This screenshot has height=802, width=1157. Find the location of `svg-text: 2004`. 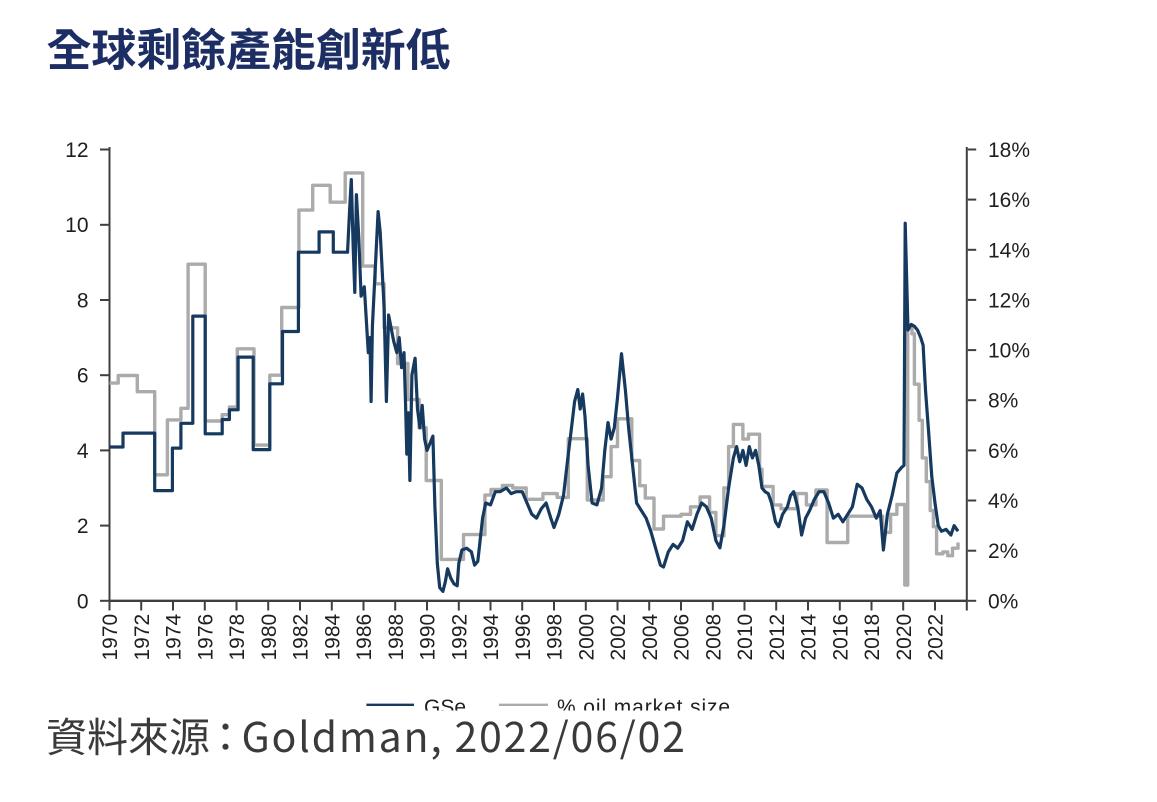

svg-text: 2004 is located at coordinates (650, 636).